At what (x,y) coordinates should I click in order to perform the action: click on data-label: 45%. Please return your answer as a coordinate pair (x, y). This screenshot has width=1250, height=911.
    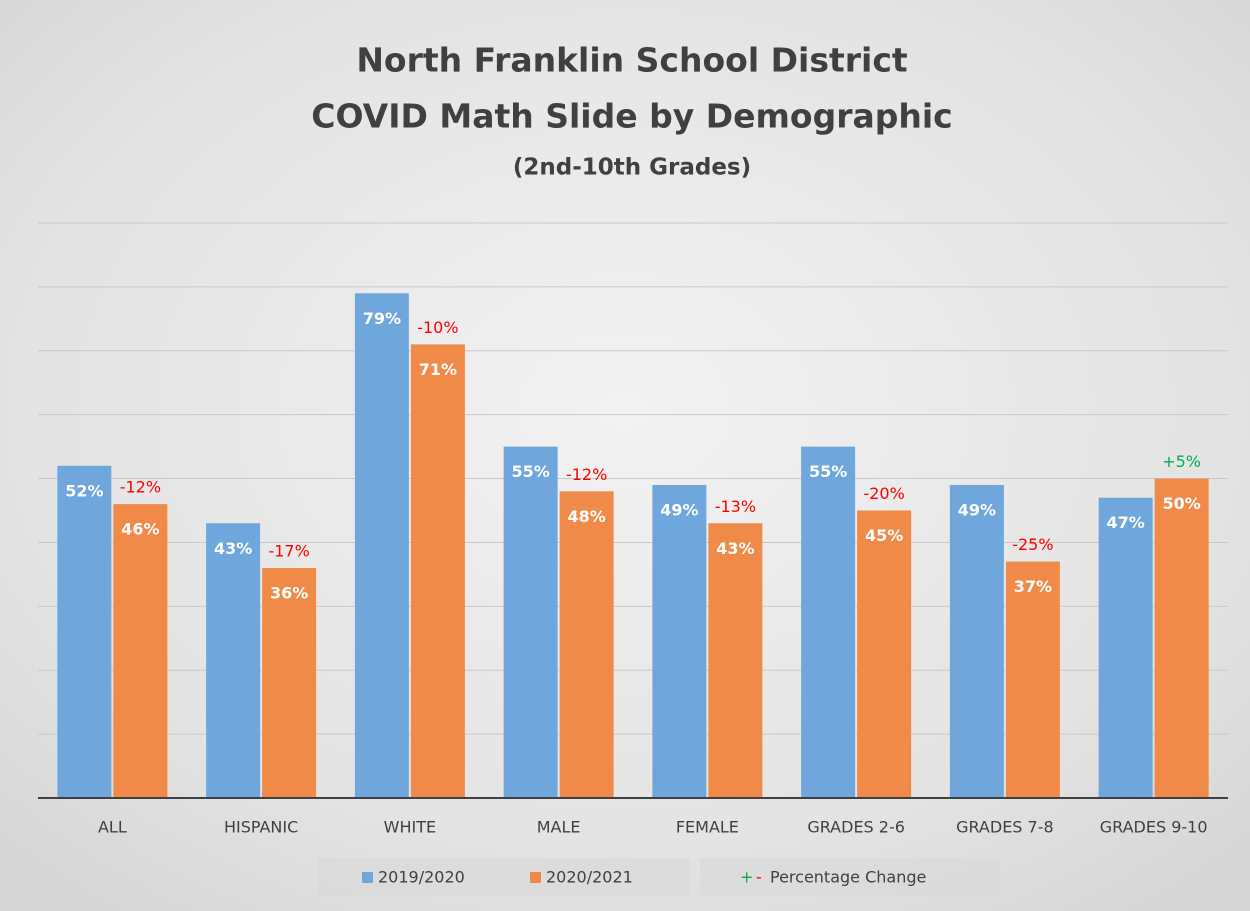
    Looking at the image, I should click on (884, 535).